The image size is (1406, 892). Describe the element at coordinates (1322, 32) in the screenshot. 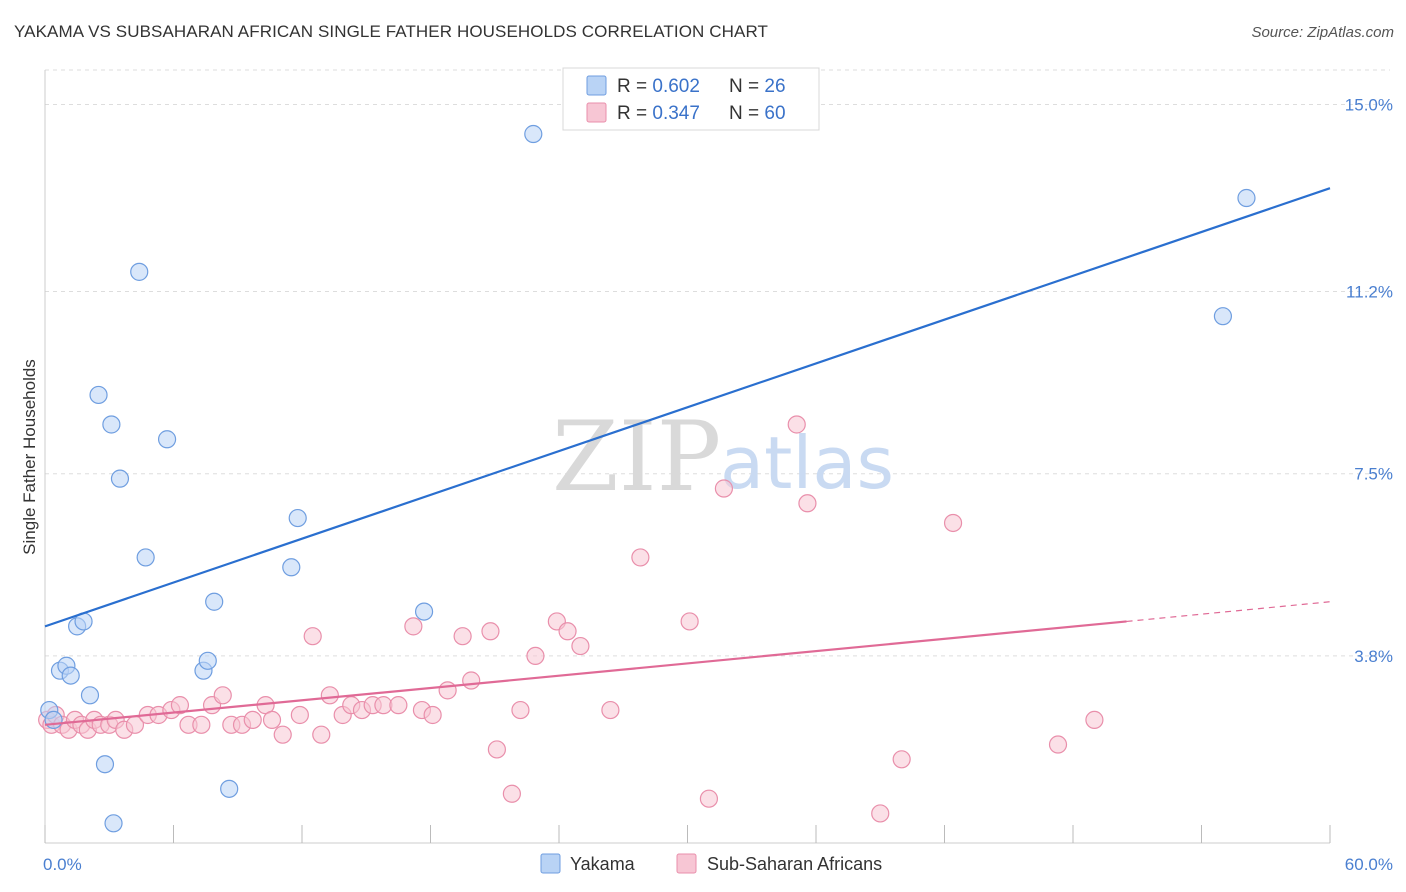

I see `source-credit: Source: ZipAtlas.com` at that location.